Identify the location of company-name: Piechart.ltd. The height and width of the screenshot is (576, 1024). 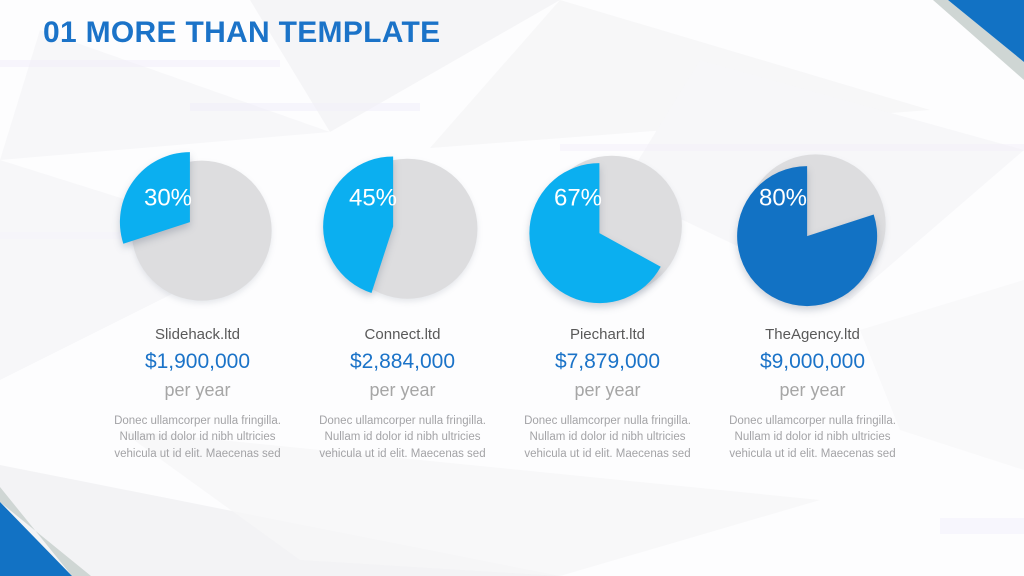
(607, 334).